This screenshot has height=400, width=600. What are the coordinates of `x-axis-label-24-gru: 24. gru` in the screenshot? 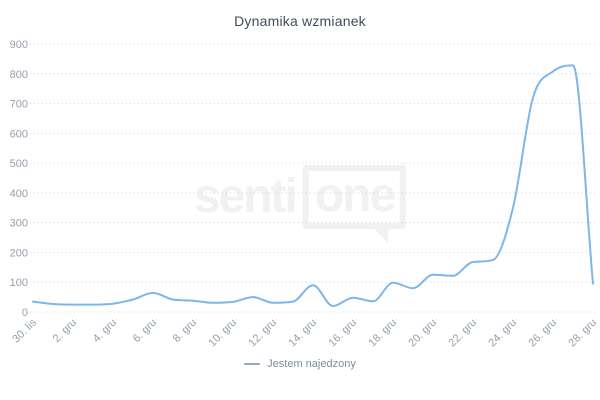 It's located at (502, 333).